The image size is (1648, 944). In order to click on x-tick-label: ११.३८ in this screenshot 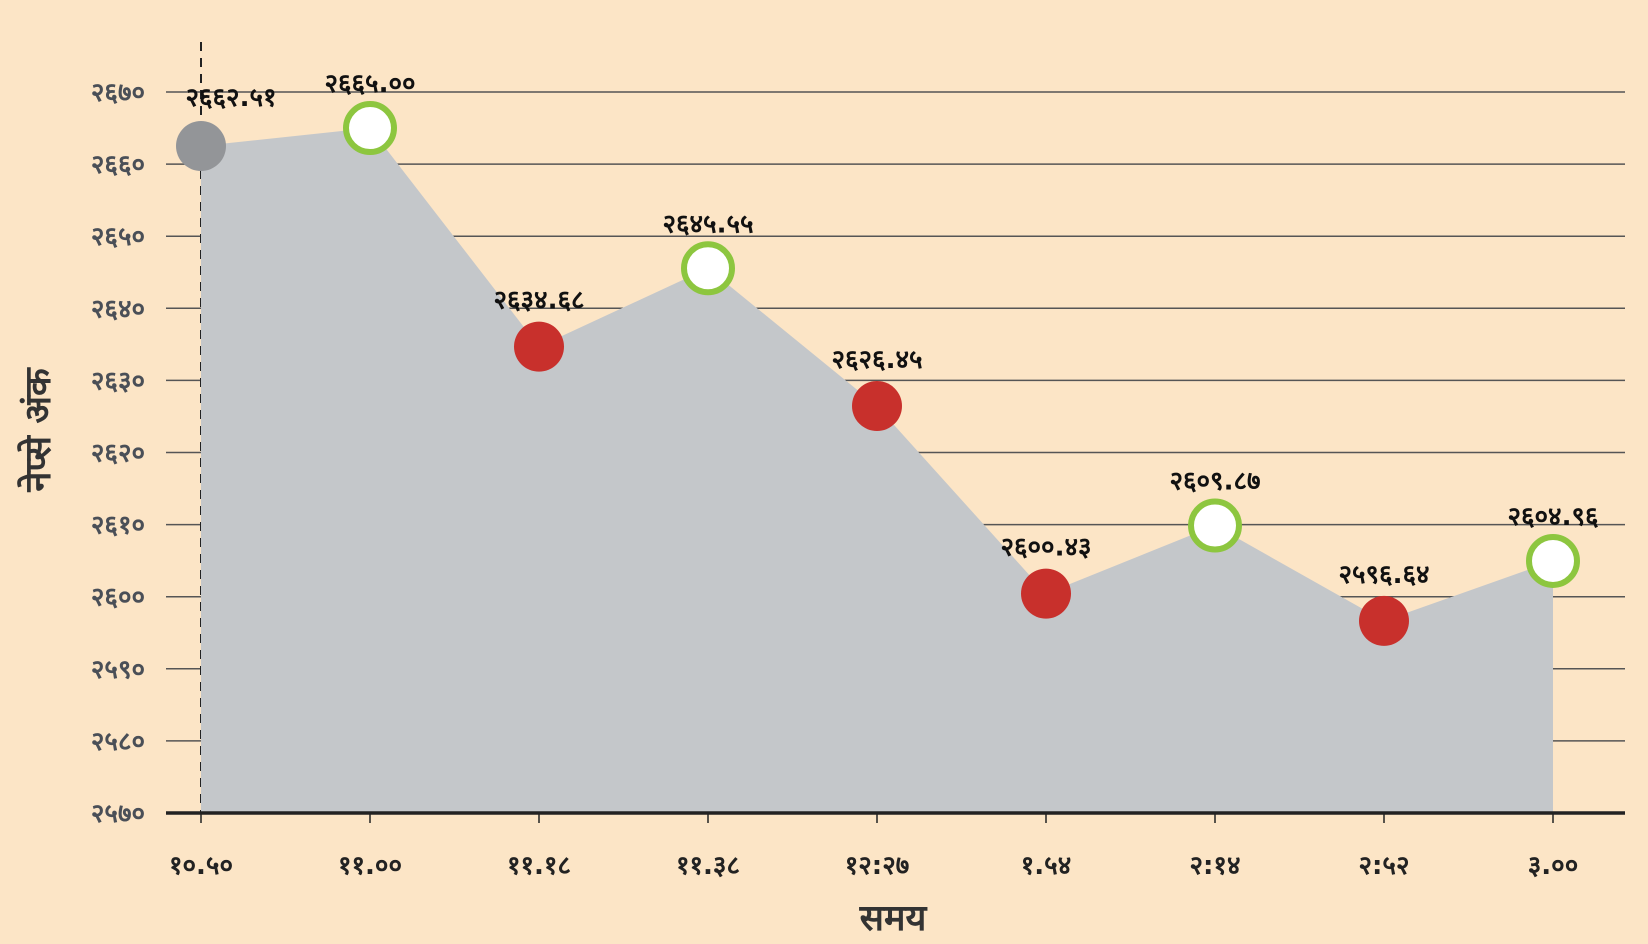, I will do `click(708, 866)`.